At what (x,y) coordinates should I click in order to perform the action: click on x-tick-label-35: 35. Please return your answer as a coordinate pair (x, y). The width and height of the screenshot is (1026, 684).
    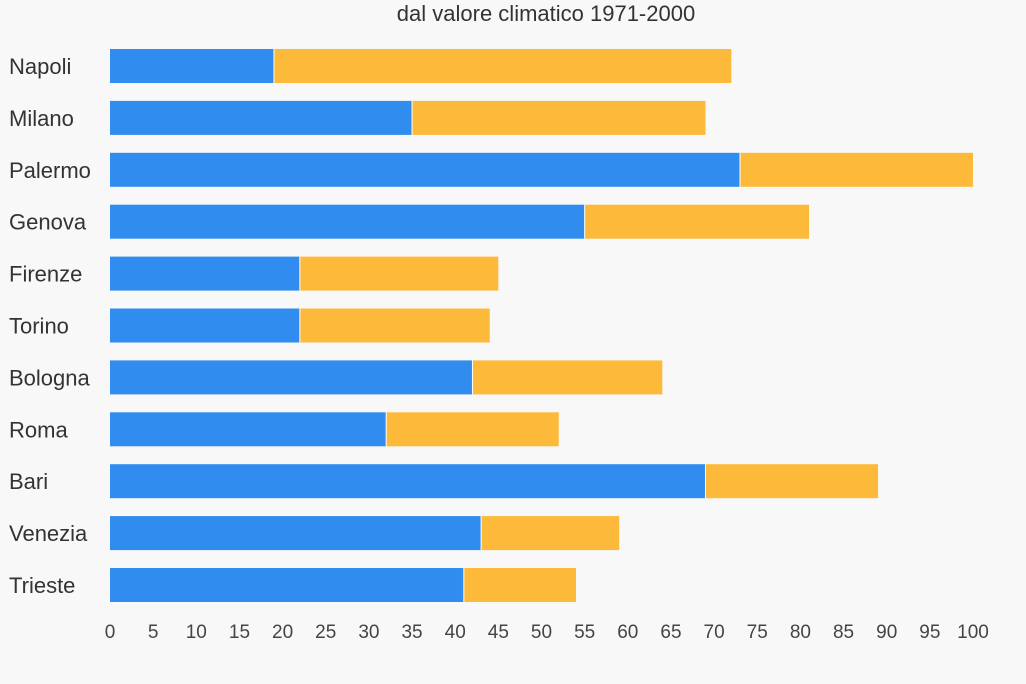
    Looking at the image, I should click on (411, 632).